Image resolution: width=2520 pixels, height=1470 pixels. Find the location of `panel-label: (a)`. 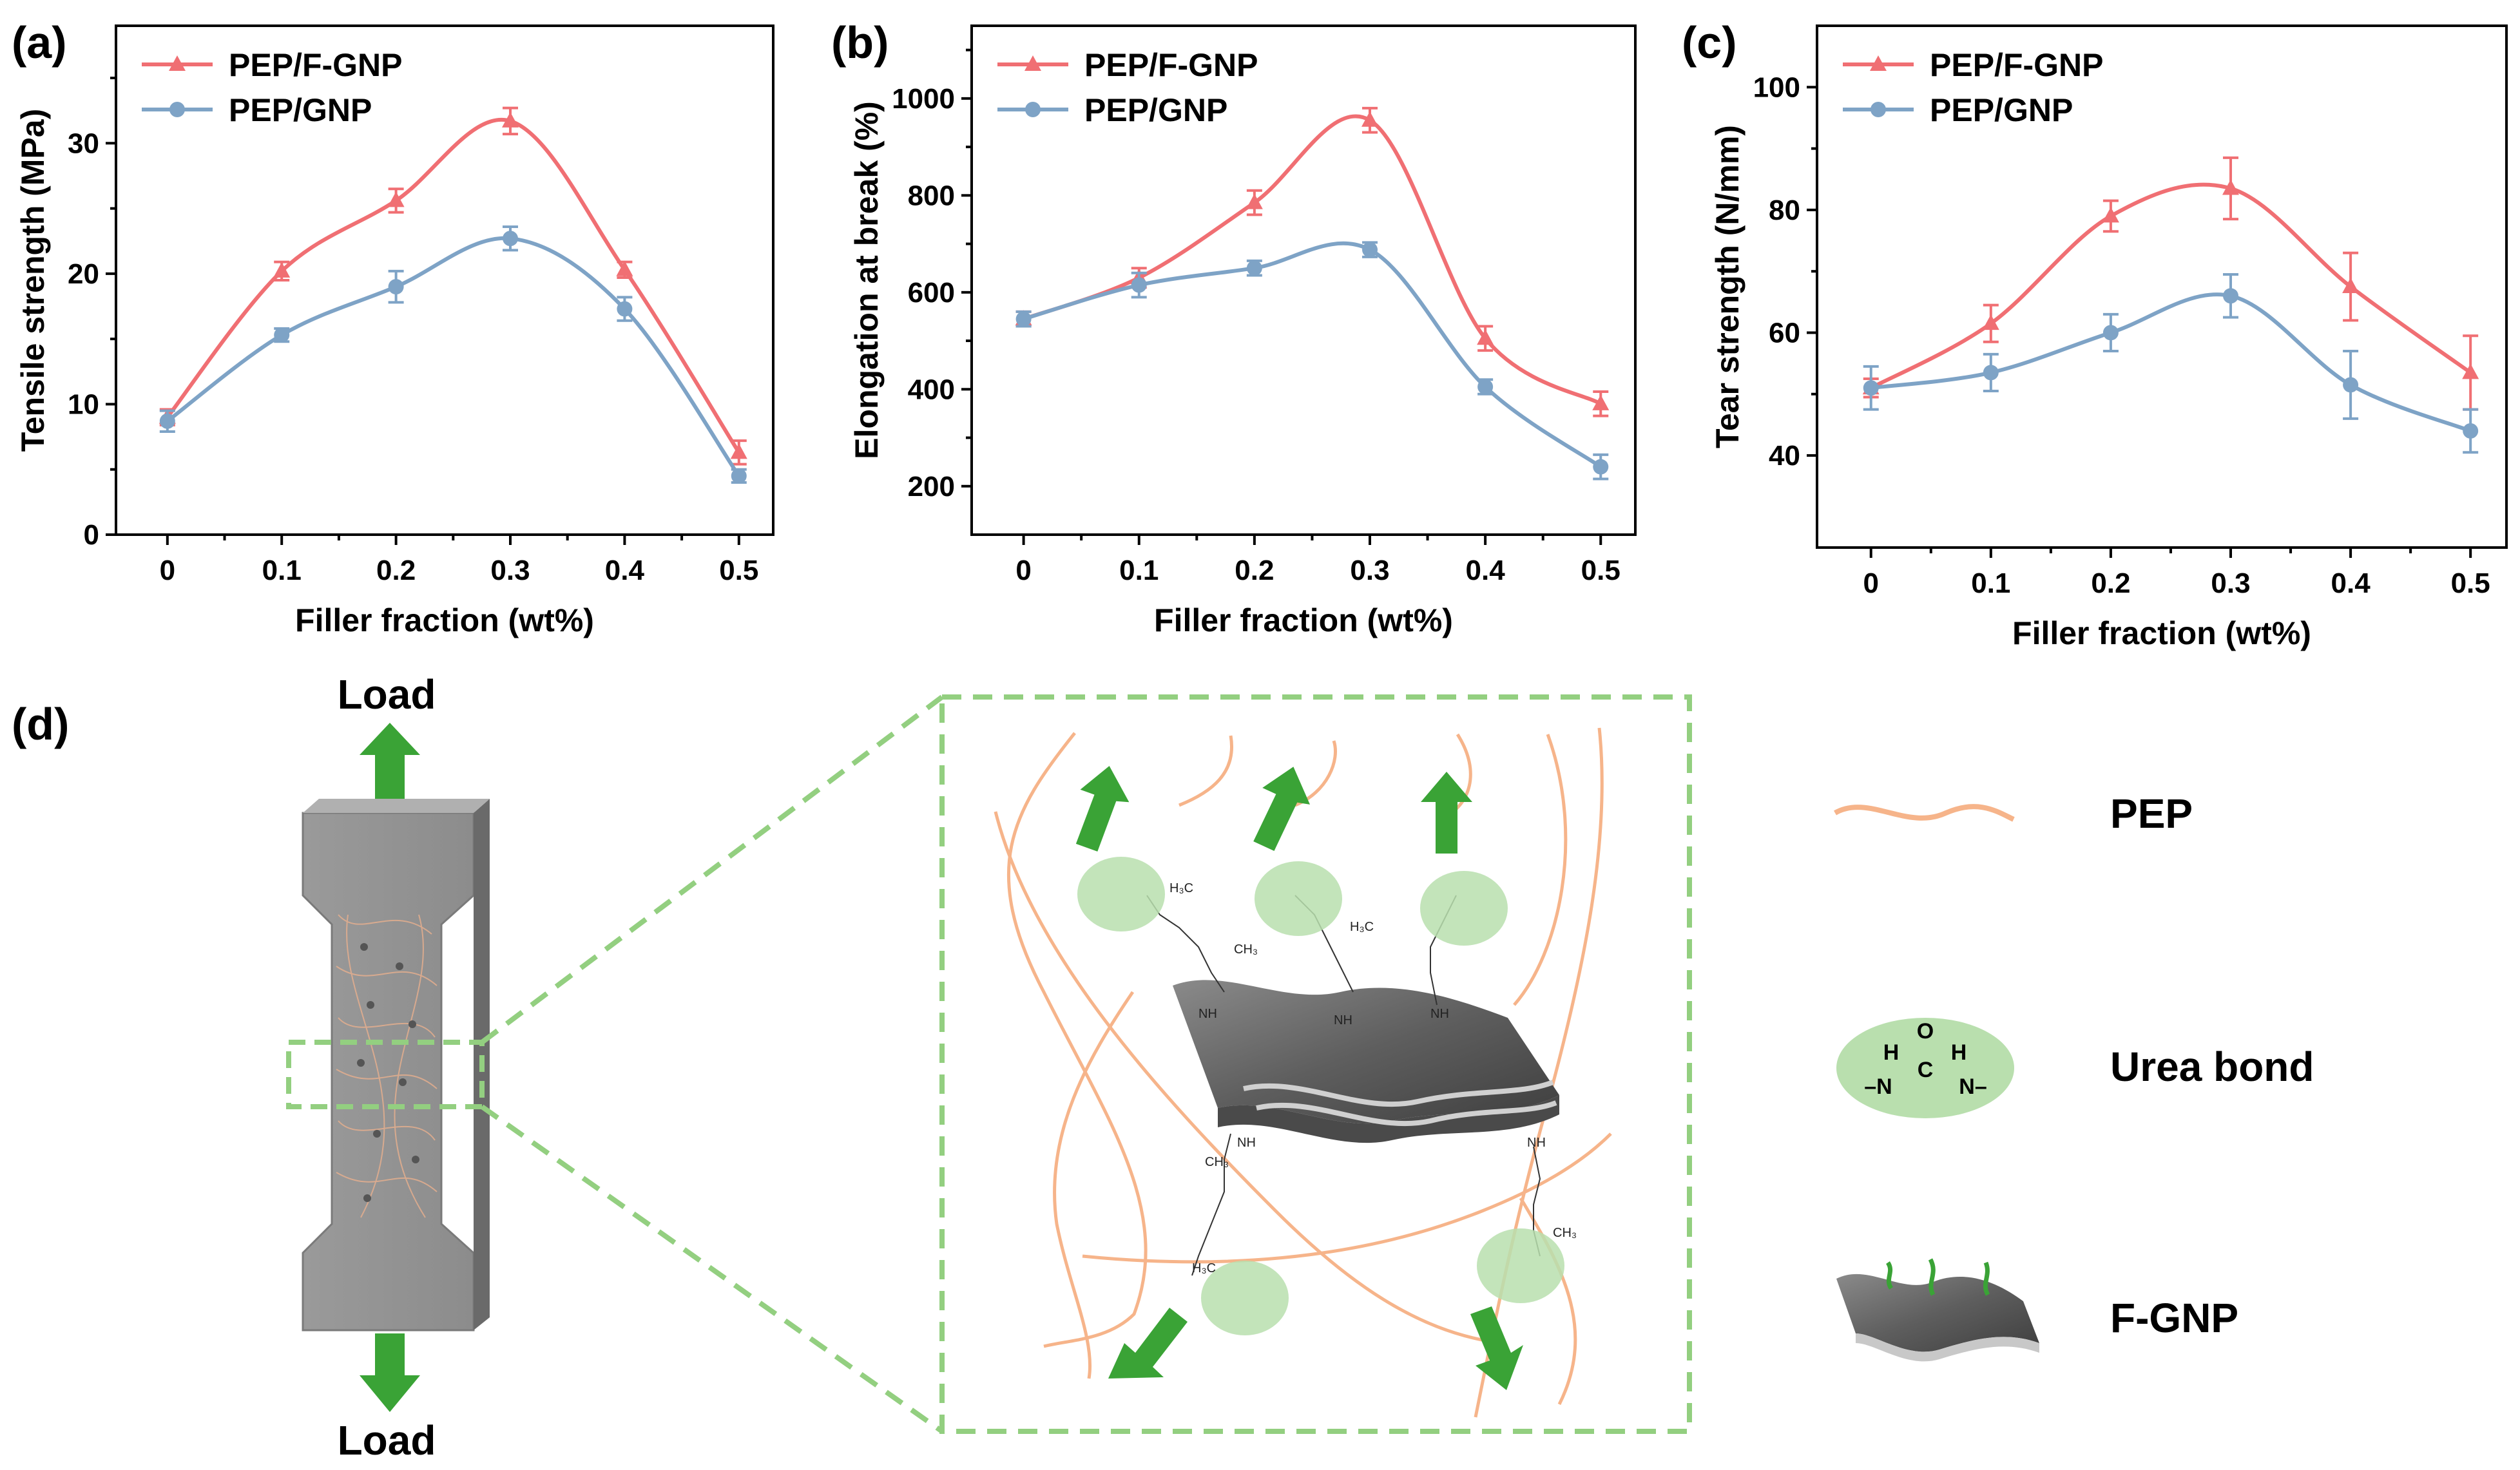

panel-label: (a) is located at coordinates (39, 42).